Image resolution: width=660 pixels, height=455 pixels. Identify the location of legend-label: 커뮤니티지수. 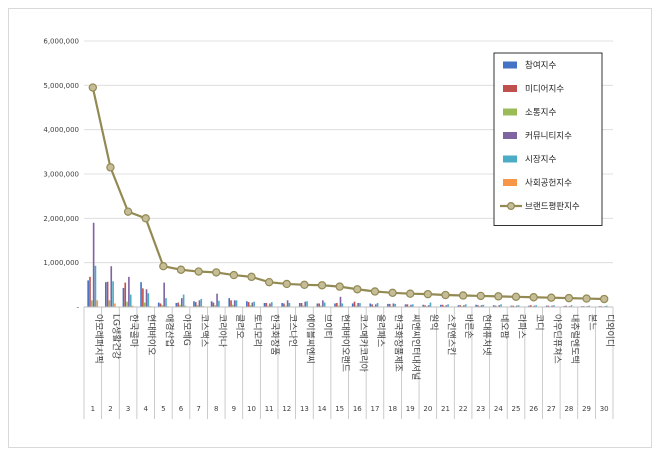
(548, 136).